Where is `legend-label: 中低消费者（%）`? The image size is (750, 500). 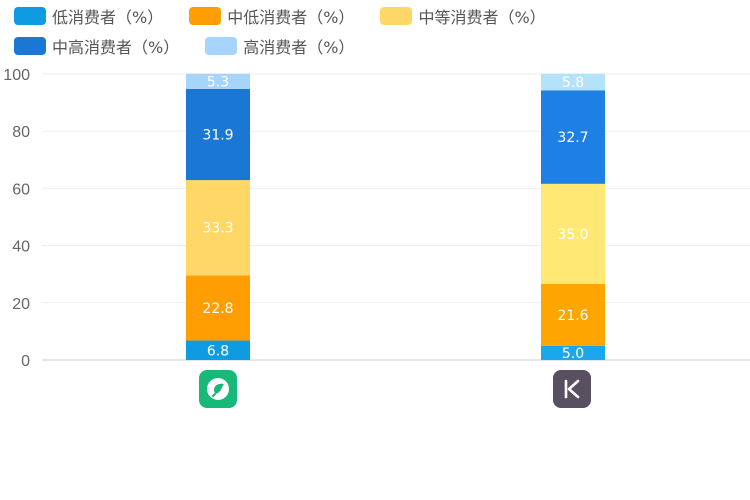
legend-label: 中低消费者（%） is located at coordinates (291, 17).